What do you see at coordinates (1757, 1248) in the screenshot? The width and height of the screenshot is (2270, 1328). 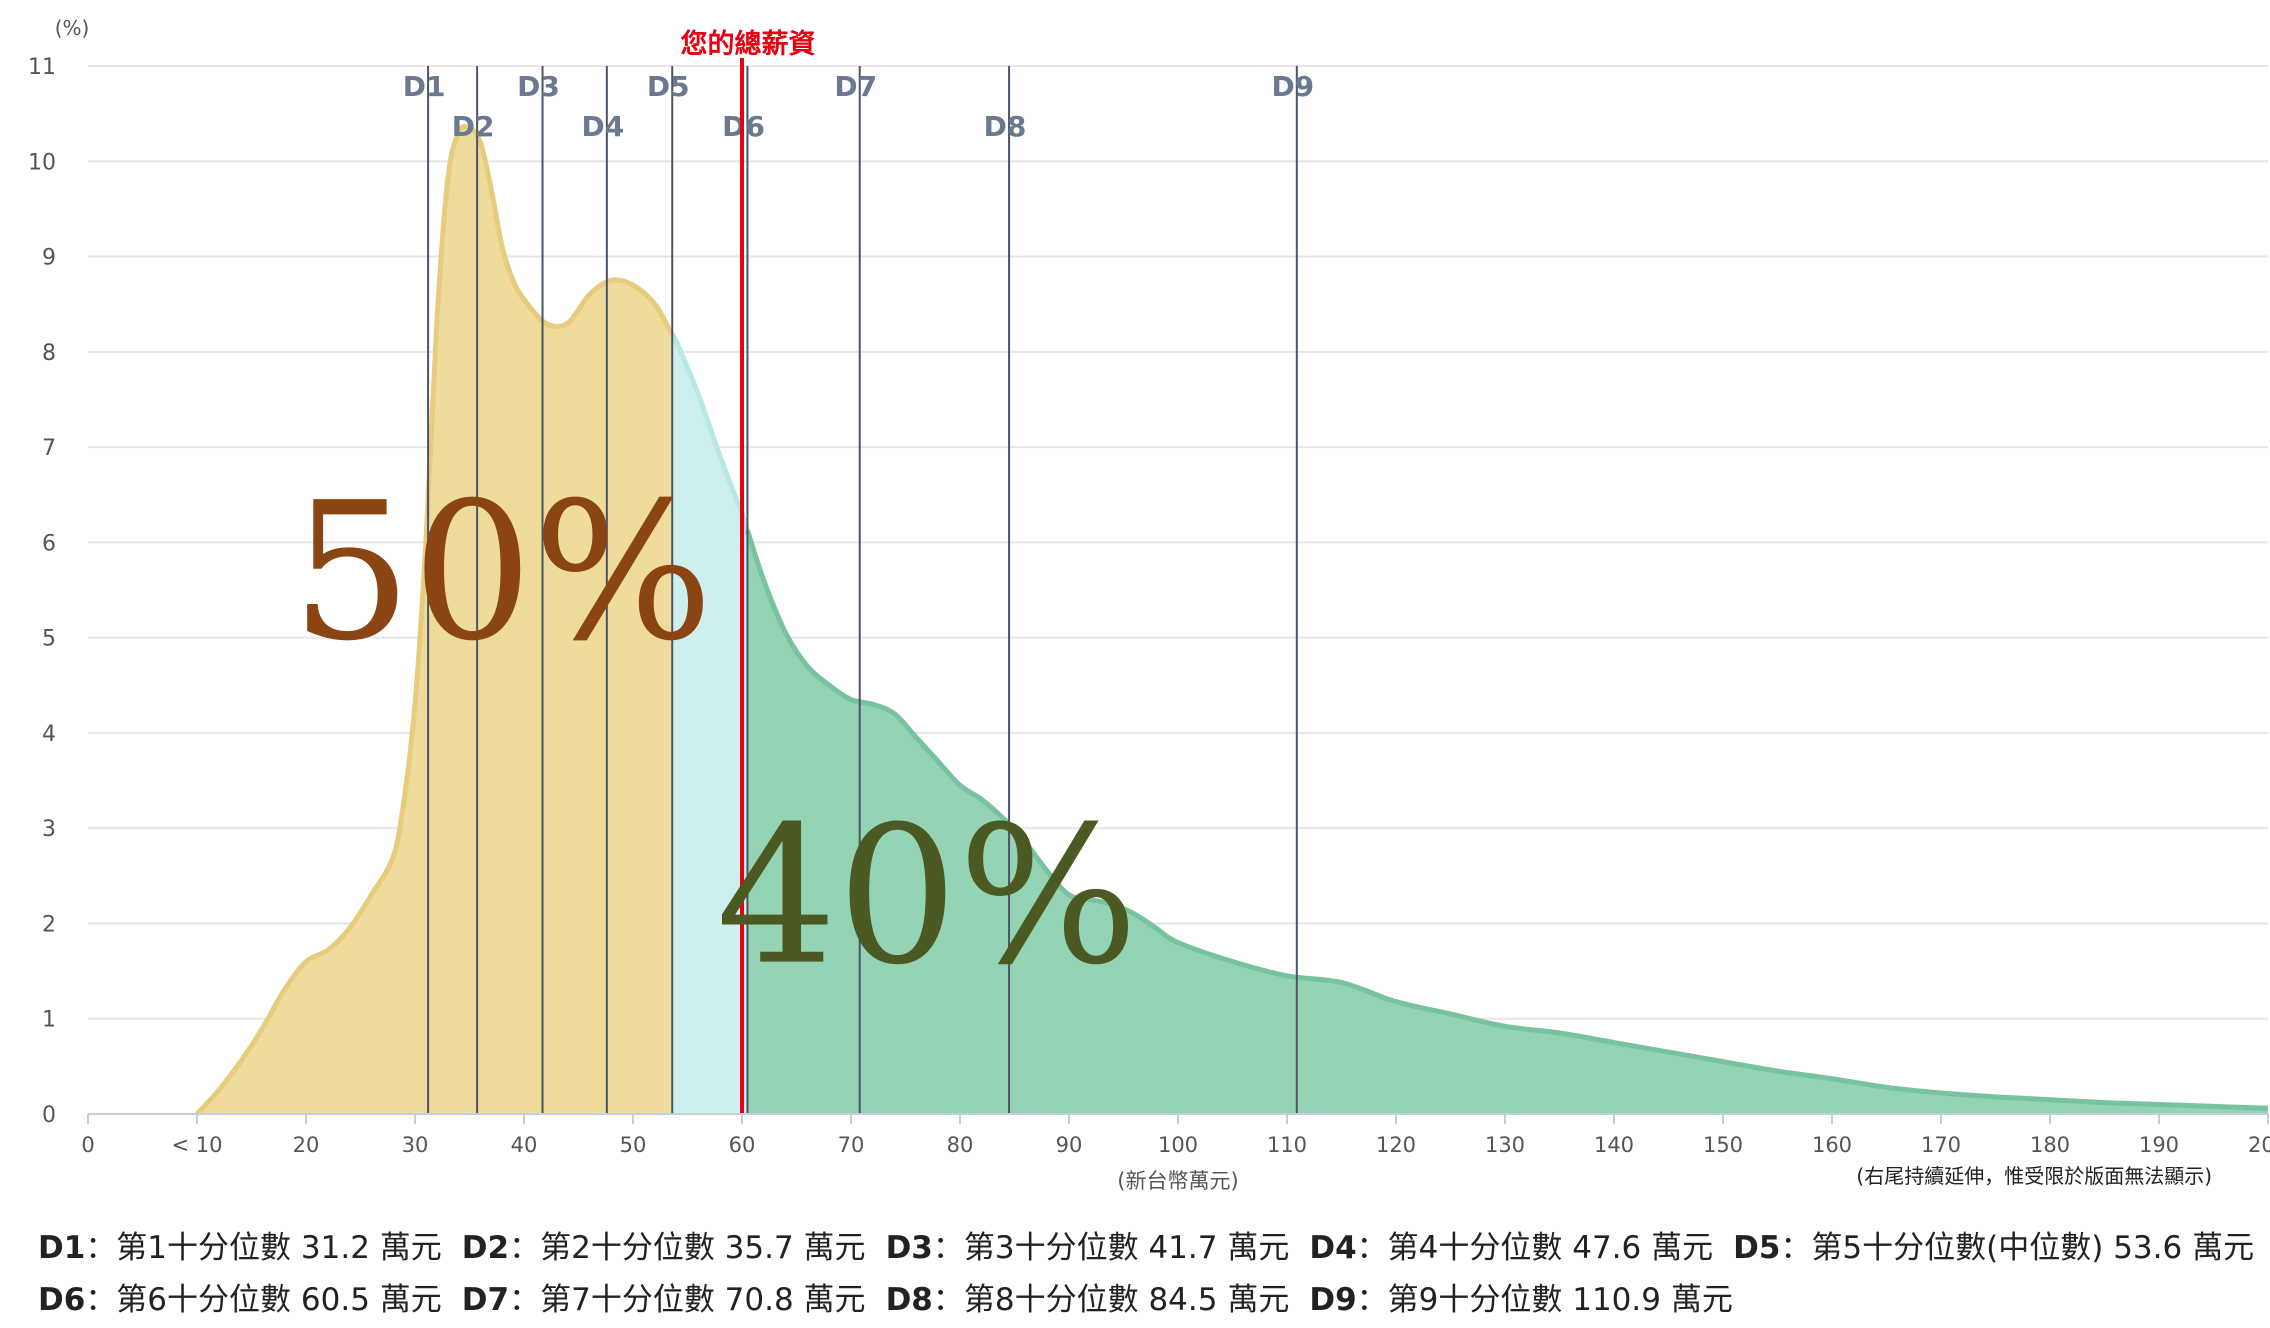 I see `legend-key: D5` at bounding box center [1757, 1248].